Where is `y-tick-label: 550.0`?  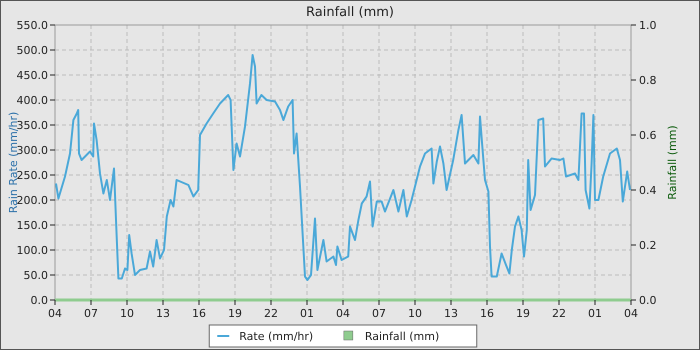 y-tick-label: 550.0 is located at coordinates (32, 25).